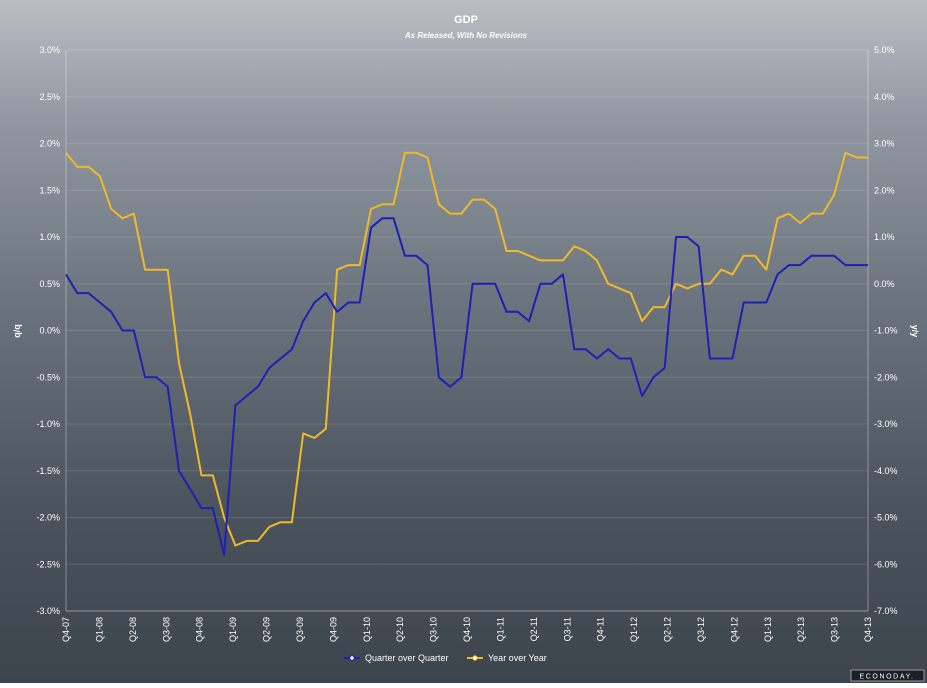 This screenshot has height=688, width=927. What do you see at coordinates (300, 629) in the screenshot?
I see `x-tick-label: Q3-09` at bounding box center [300, 629].